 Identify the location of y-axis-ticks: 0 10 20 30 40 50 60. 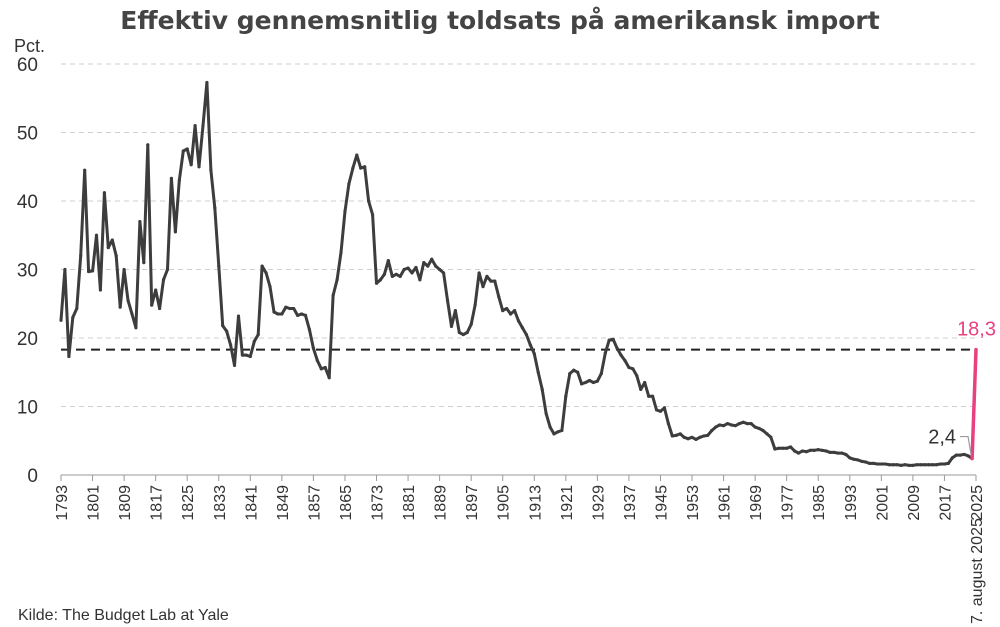
(27, 271).